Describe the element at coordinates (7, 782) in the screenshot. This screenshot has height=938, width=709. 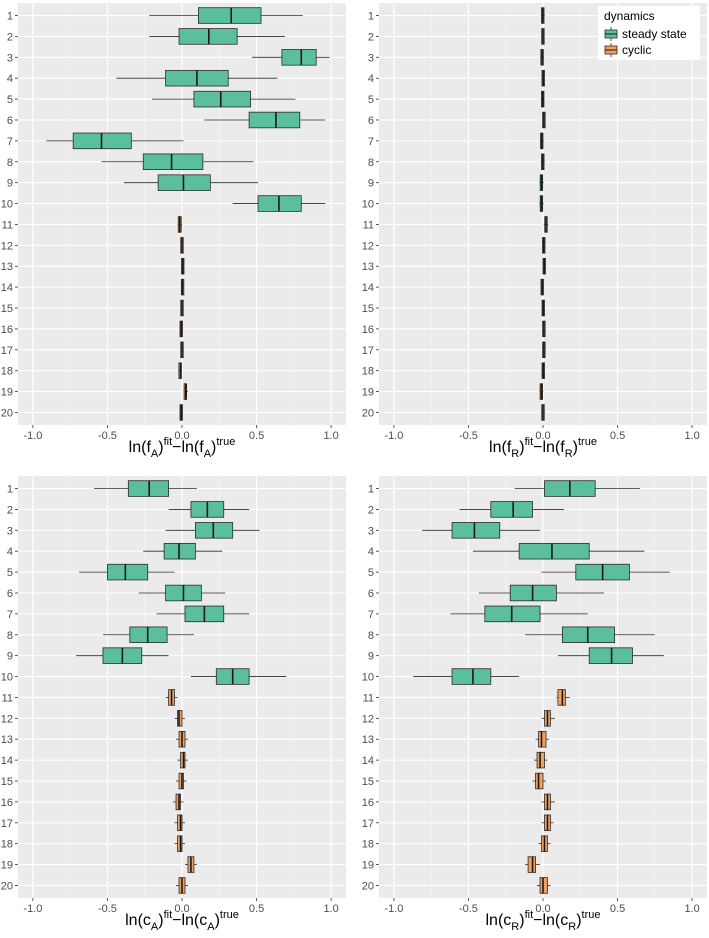
I see `y-tick-label: 15` at that location.